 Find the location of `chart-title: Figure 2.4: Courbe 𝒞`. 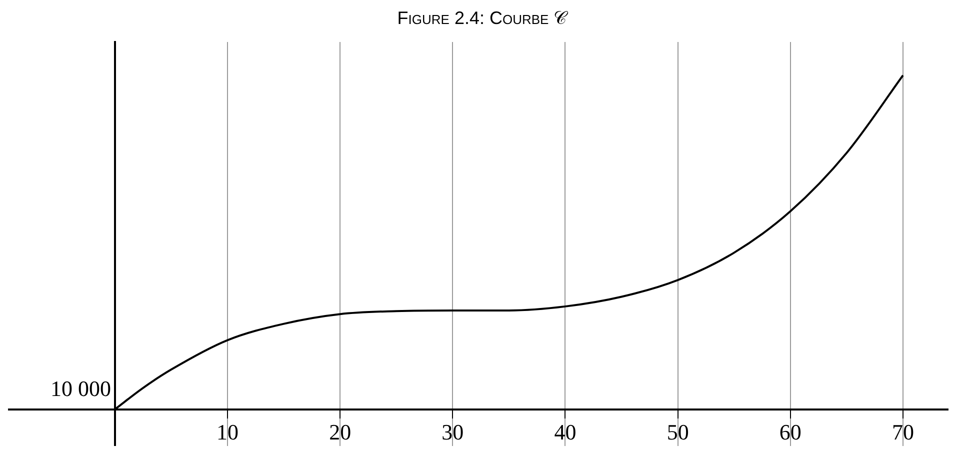

chart-title: Figure 2.4: Courbe 𝒞 is located at coordinates (482, 19).